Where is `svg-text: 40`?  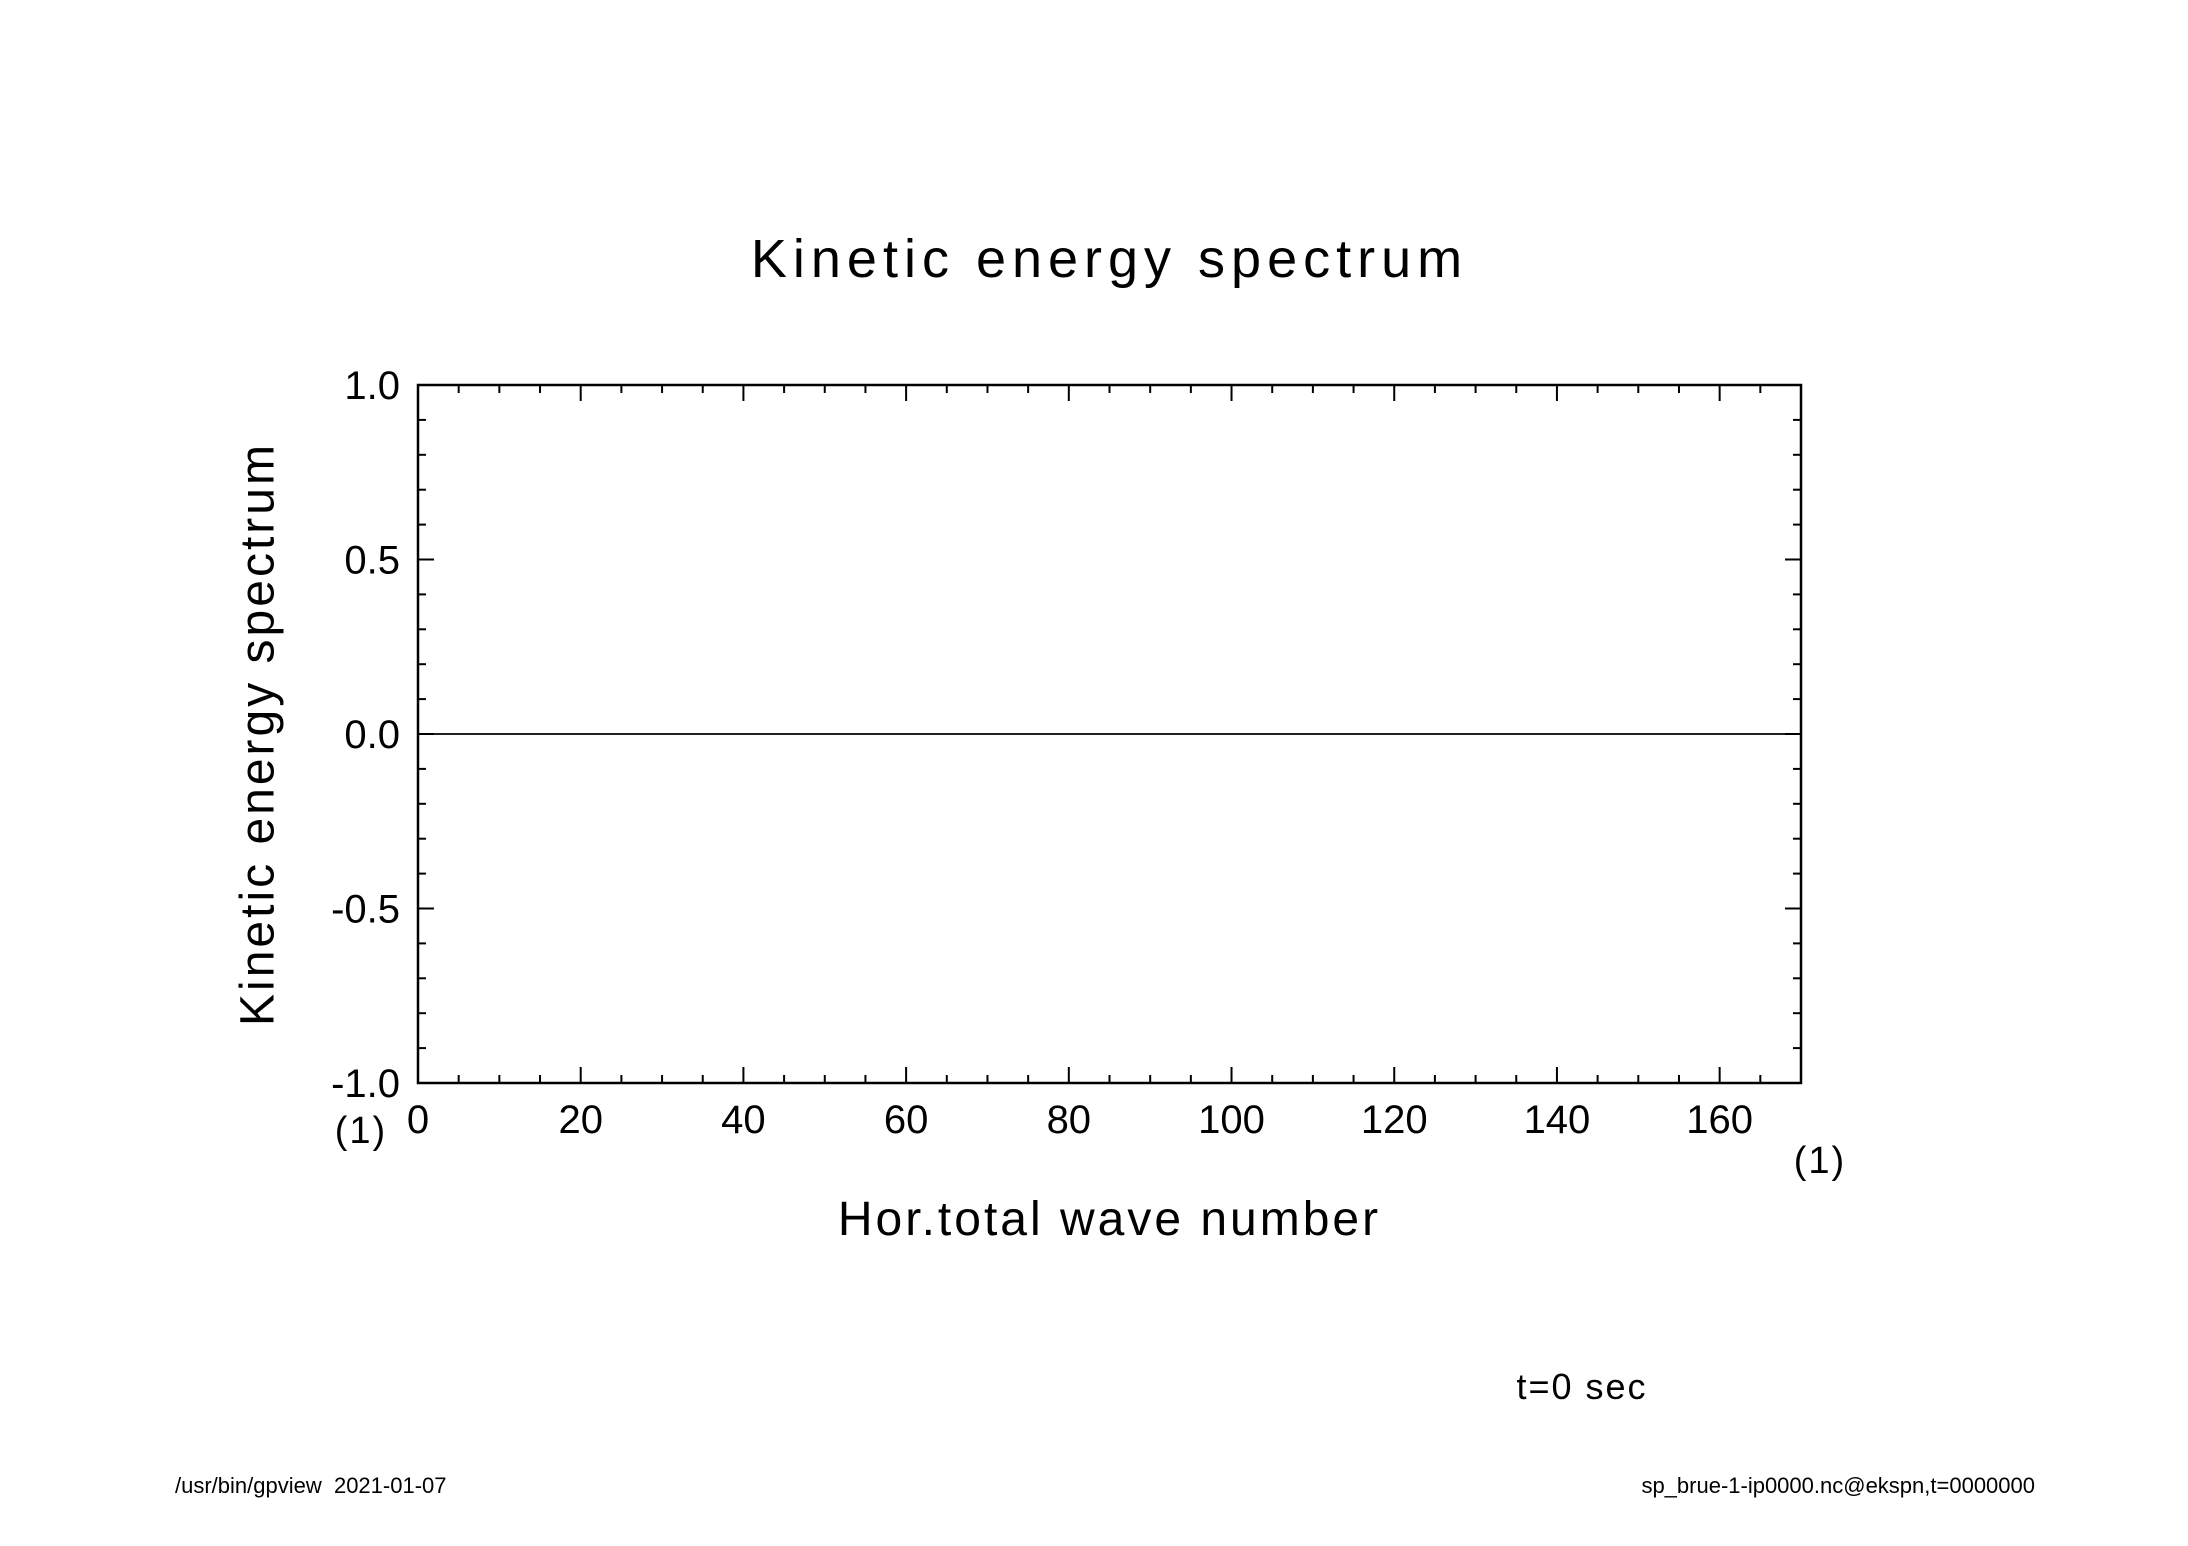 svg-text: 40 is located at coordinates (743, 1120).